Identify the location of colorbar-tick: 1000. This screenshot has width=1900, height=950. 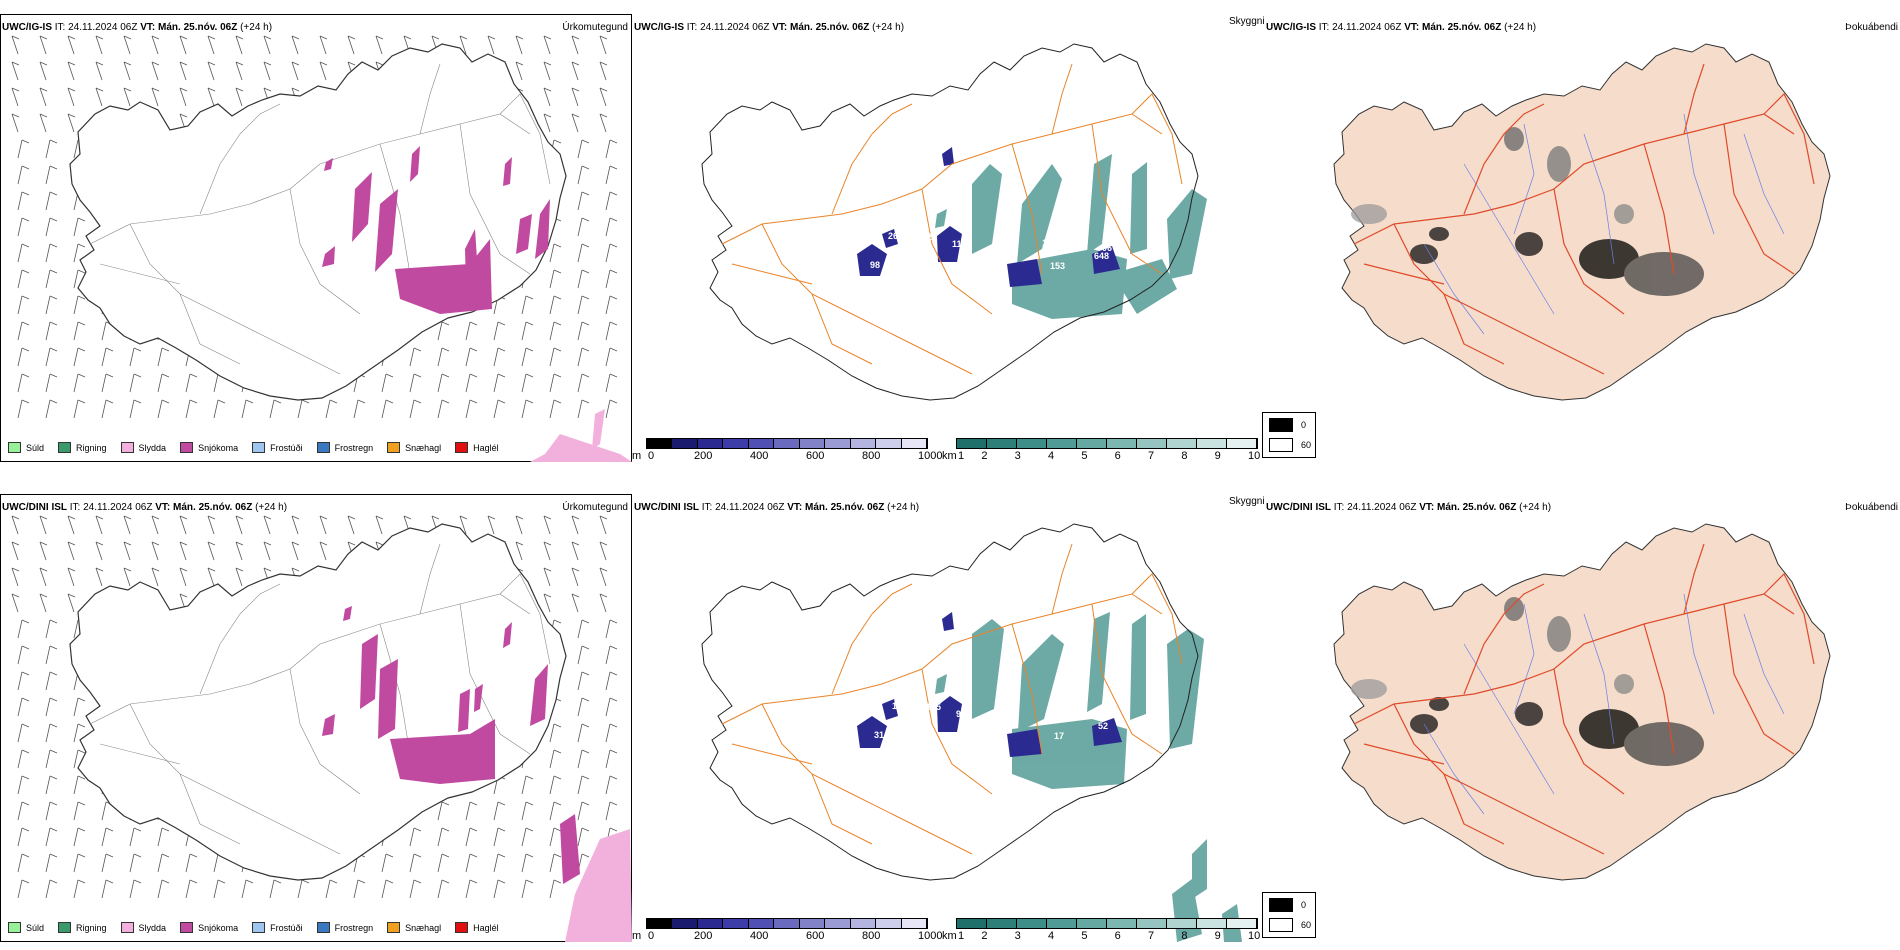
(930, 456).